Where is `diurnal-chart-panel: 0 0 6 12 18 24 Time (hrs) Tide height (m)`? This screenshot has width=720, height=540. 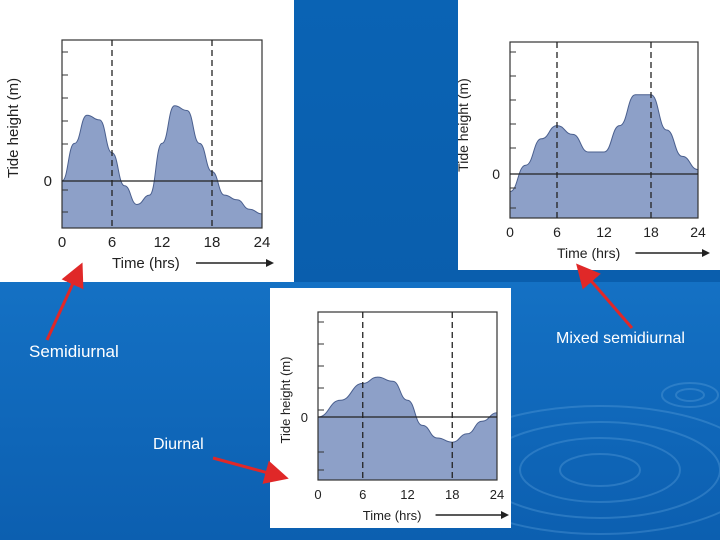 diurnal-chart-panel: 0 0 6 12 18 24 Time (hrs) Tide height (m) is located at coordinates (390, 408).